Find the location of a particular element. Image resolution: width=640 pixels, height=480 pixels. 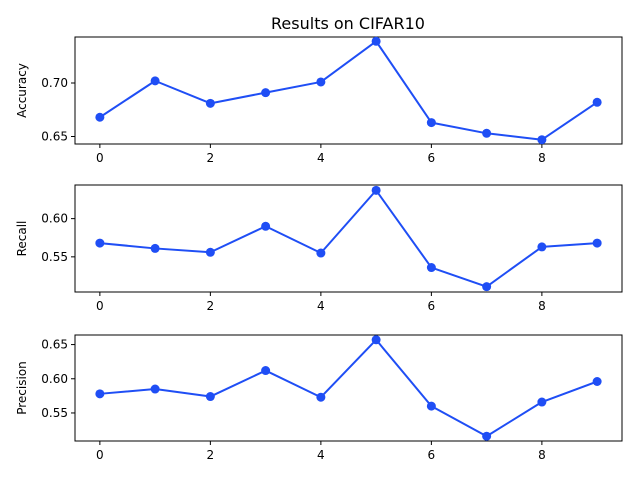

accuracy-x-tick-label: 2 is located at coordinates (211, 158).